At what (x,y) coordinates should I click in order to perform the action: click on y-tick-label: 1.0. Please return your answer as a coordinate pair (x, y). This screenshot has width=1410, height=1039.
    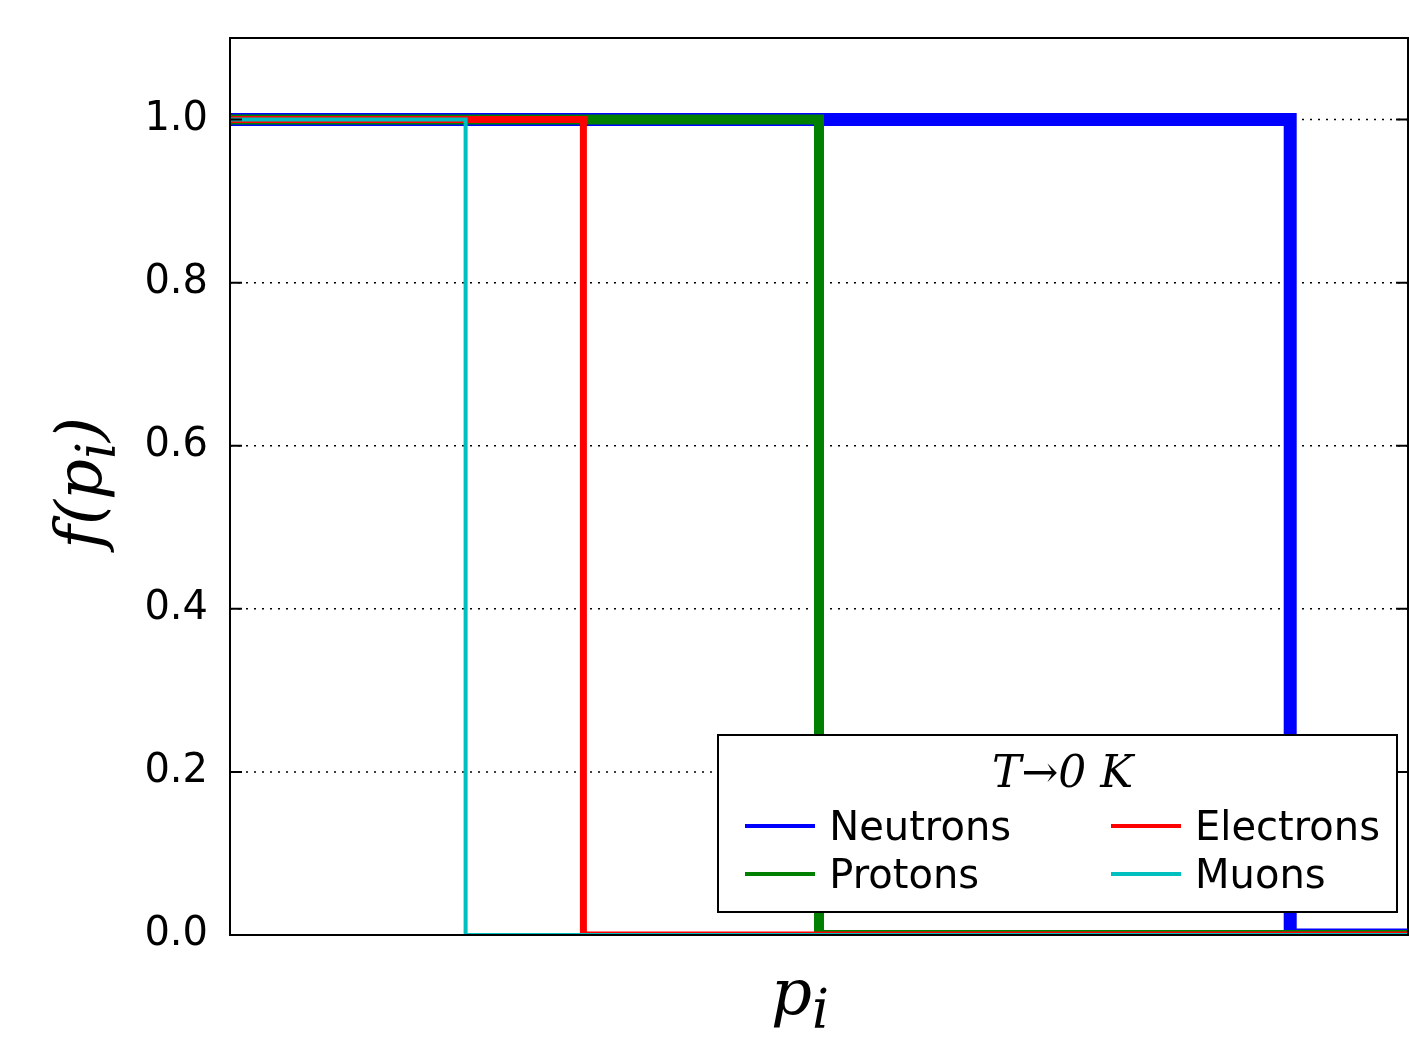
    Looking at the image, I should click on (176, 115).